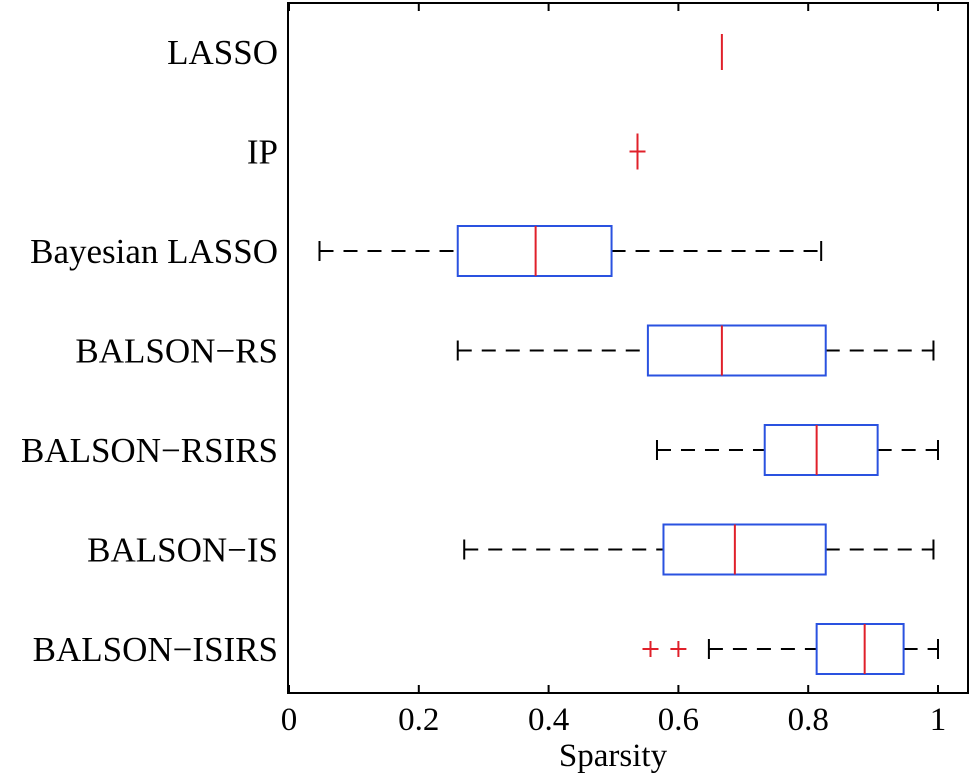 The height and width of the screenshot is (777, 970). What do you see at coordinates (262, 152) in the screenshot?
I see `category-label: IP` at bounding box center [262, 152].